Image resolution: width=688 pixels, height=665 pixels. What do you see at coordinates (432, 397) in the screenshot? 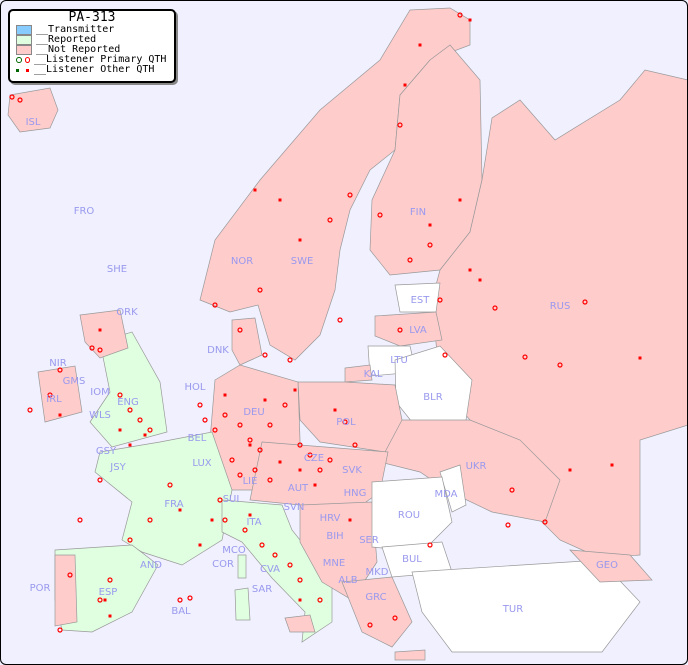
I see `country-label-blr: BLR` at bounding box center [432, 397].